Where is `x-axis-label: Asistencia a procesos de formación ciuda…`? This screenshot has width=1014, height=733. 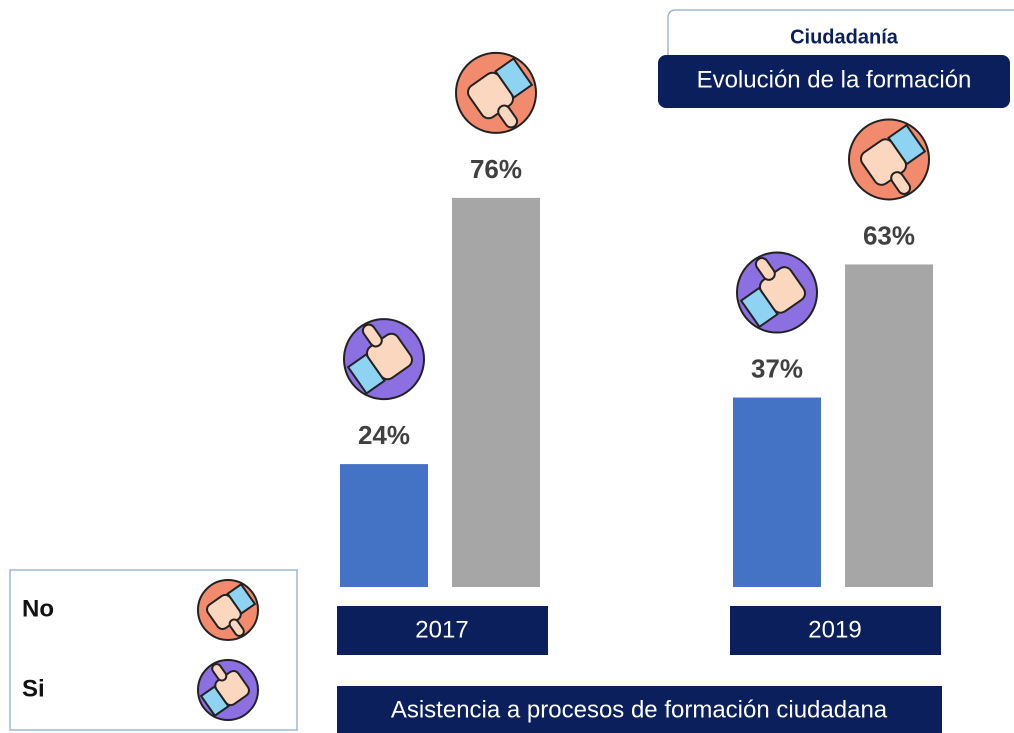 x-axis-label: Asistencia a procesos de formación ciuda… is located at coordinates (639, 709).